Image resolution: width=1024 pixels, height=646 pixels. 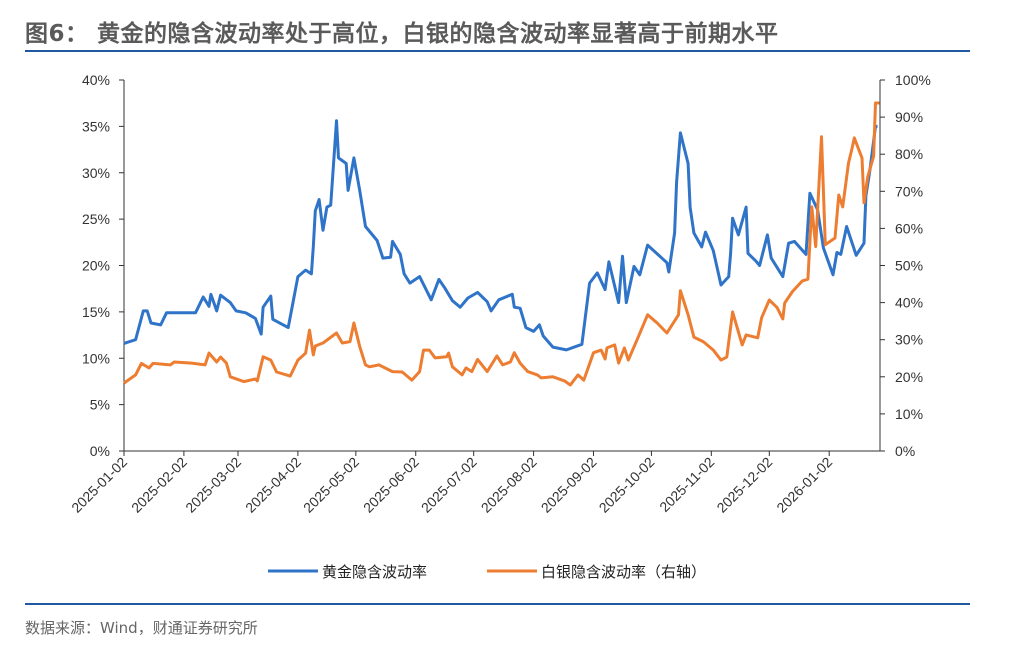 I want to click on x-axis-tick-label: 2025-09-02, so click(x=569, y=485).